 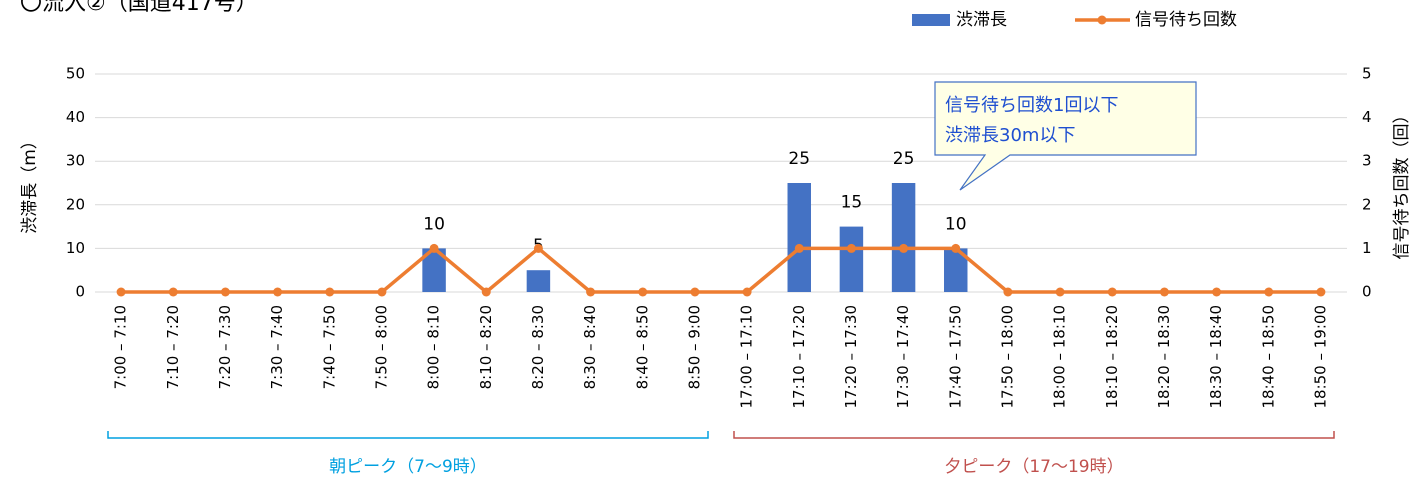 I want to click on y2-axis-label: 信号待ち回数（回）, so click(x=1402, y=183).